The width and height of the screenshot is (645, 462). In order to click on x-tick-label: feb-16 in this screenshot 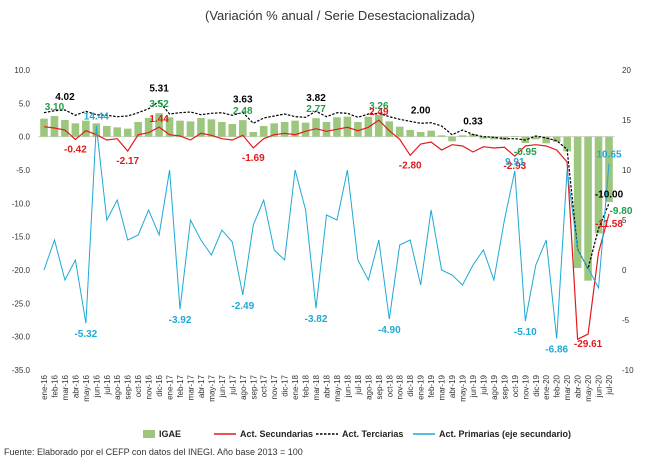, I will do `click(54, 385)`.